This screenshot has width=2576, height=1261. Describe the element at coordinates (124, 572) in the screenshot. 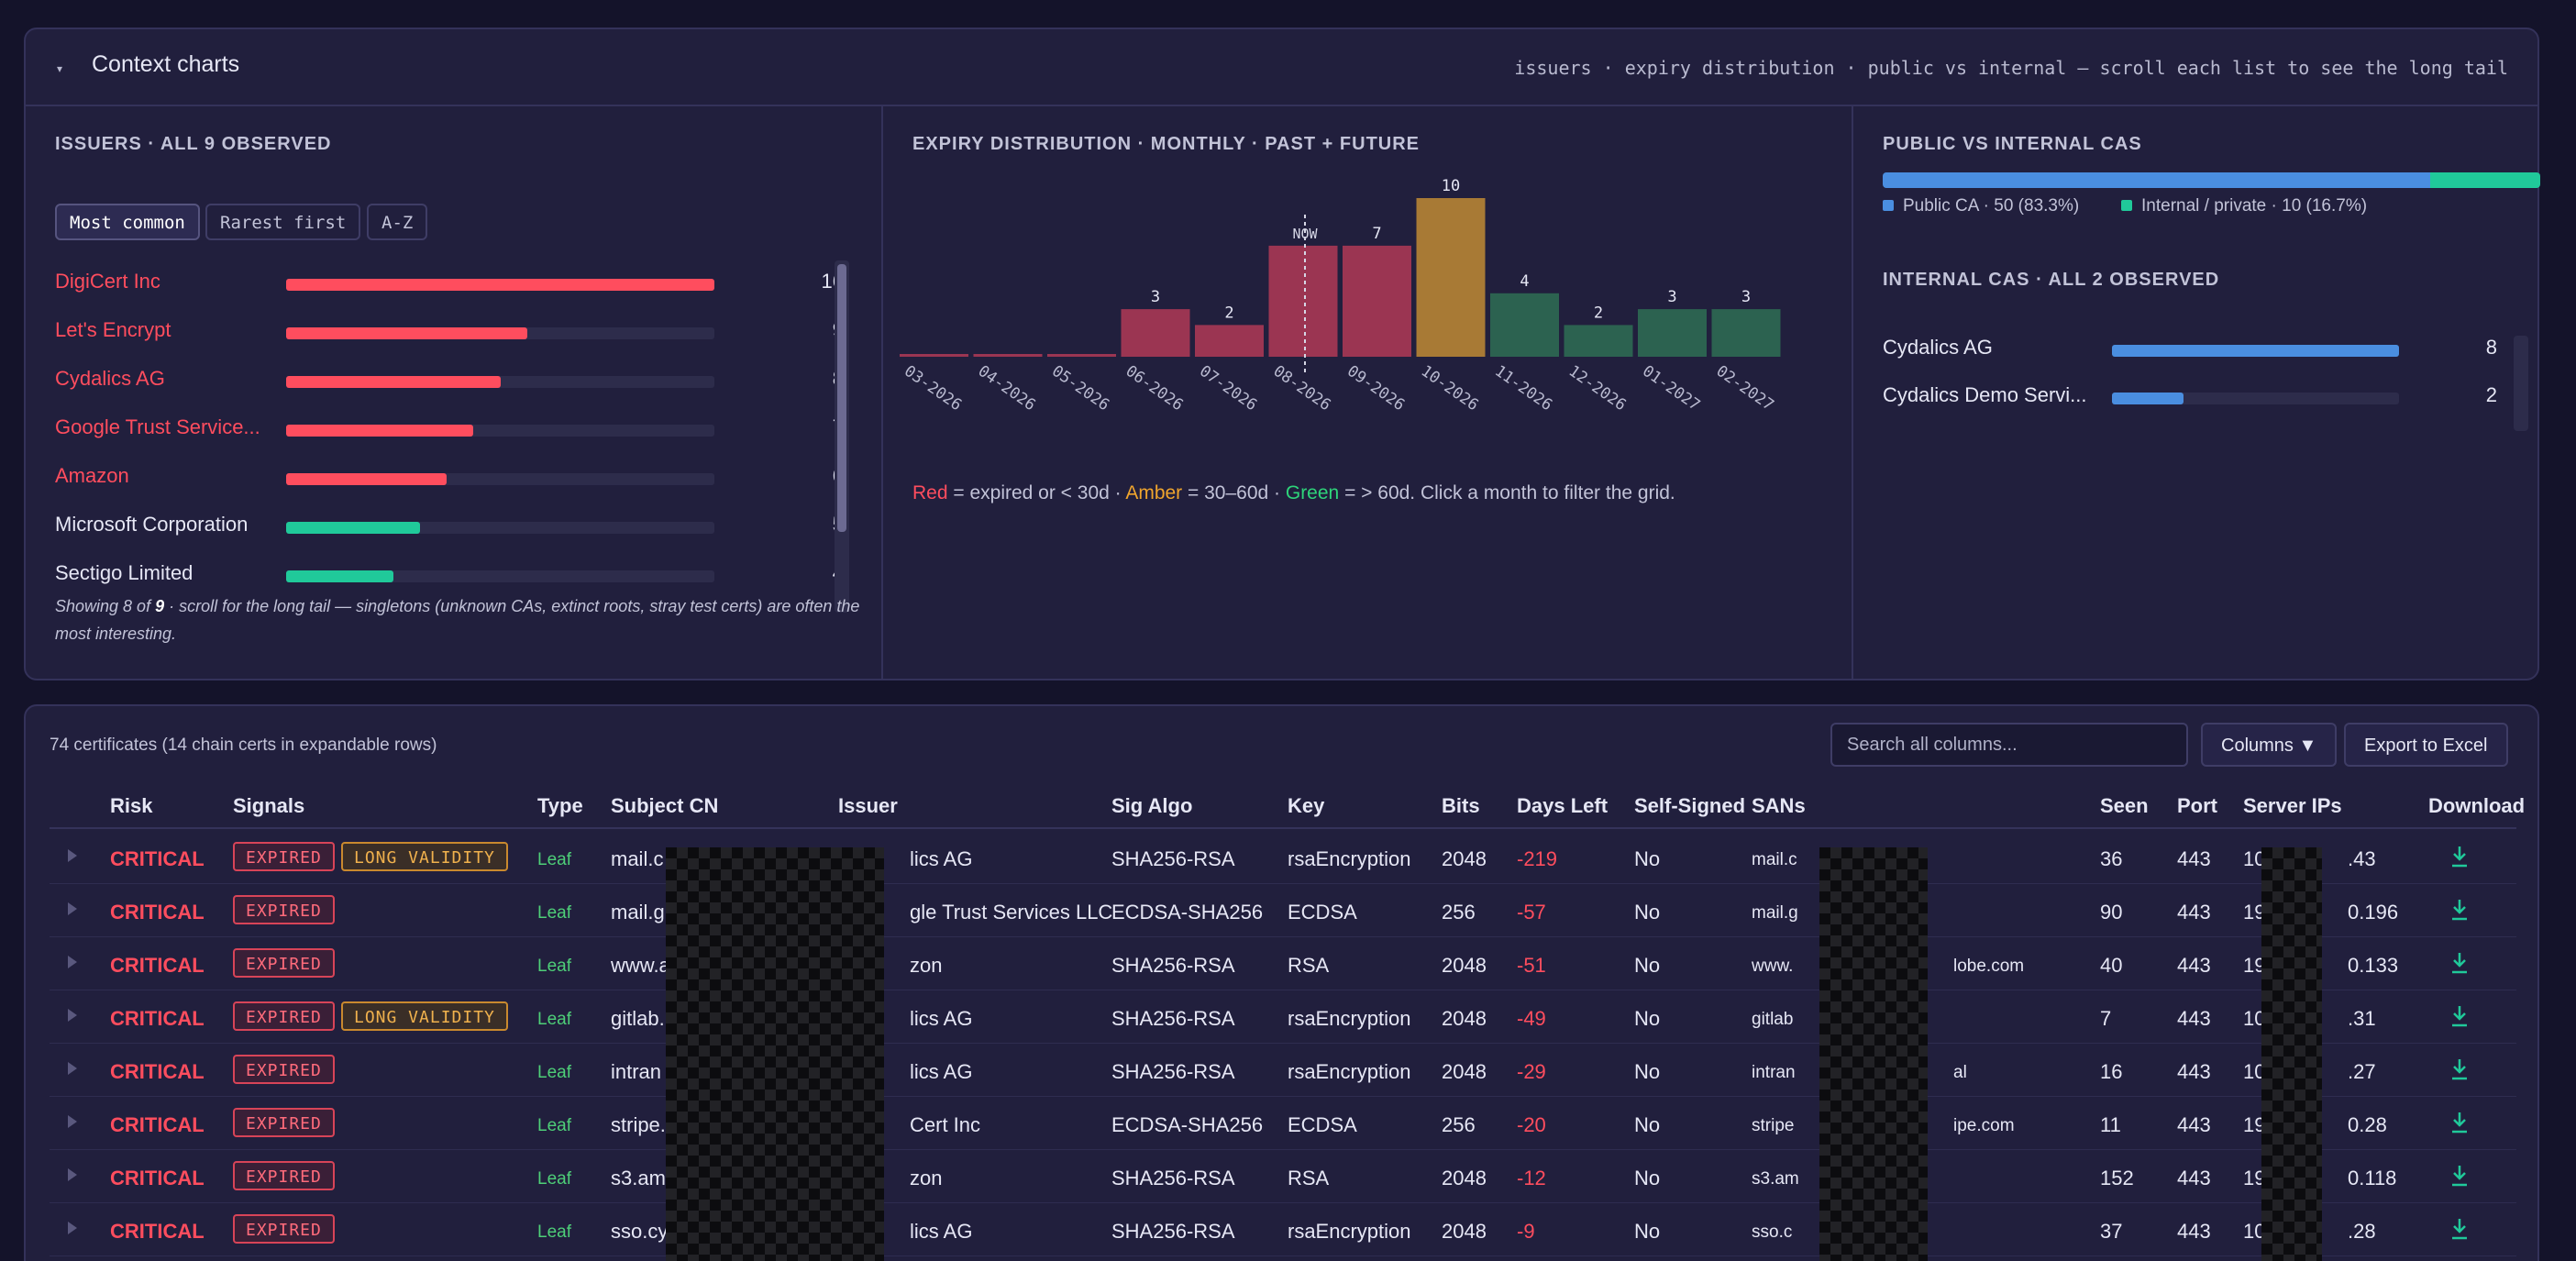

I see `issuer-name: Sectigo Limited` at that location.